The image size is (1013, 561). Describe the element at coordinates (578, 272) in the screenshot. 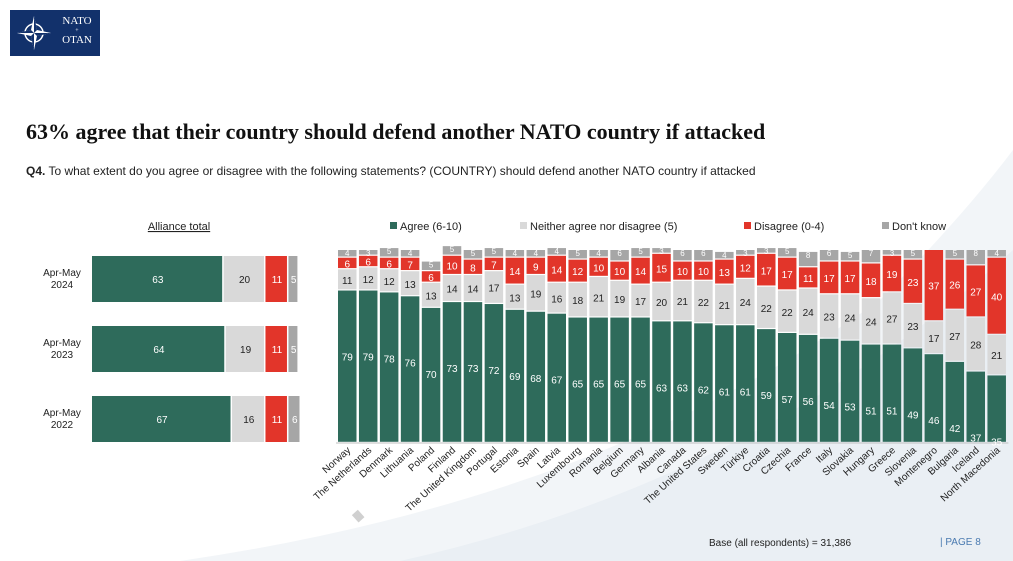

I see `country-data-label: 12` at that location.